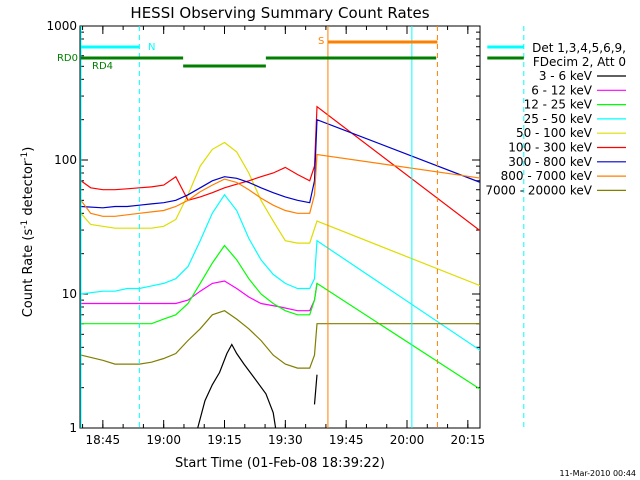 This screenshot has height=480, width=640. What do you see at coordinates (346, 440) in the screenshot?
I see `x-tick-label: 19:45` at bounding box center [346, 440].